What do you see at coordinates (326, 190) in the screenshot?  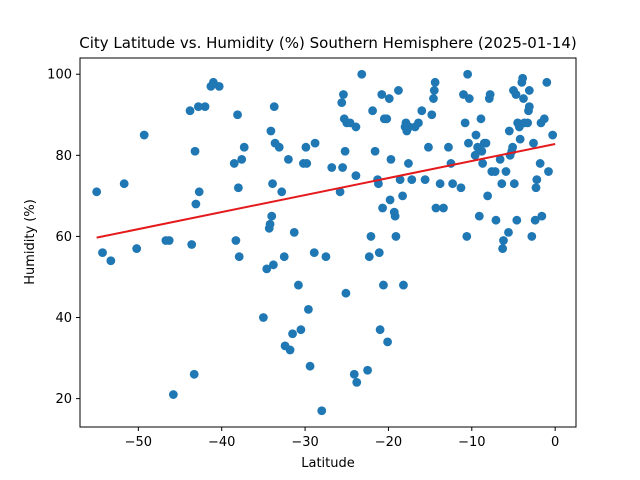 I see `regression-line` at bounding box center [326, 190].